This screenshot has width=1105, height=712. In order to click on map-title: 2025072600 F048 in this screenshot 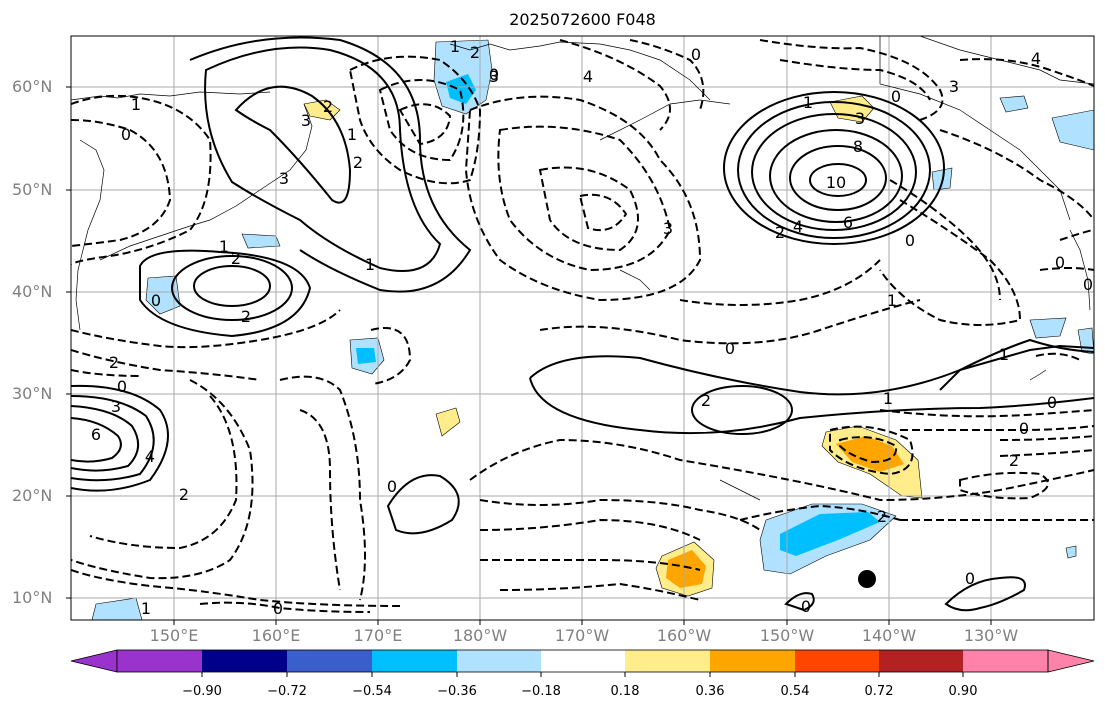, I will do `click(582, 19)`.